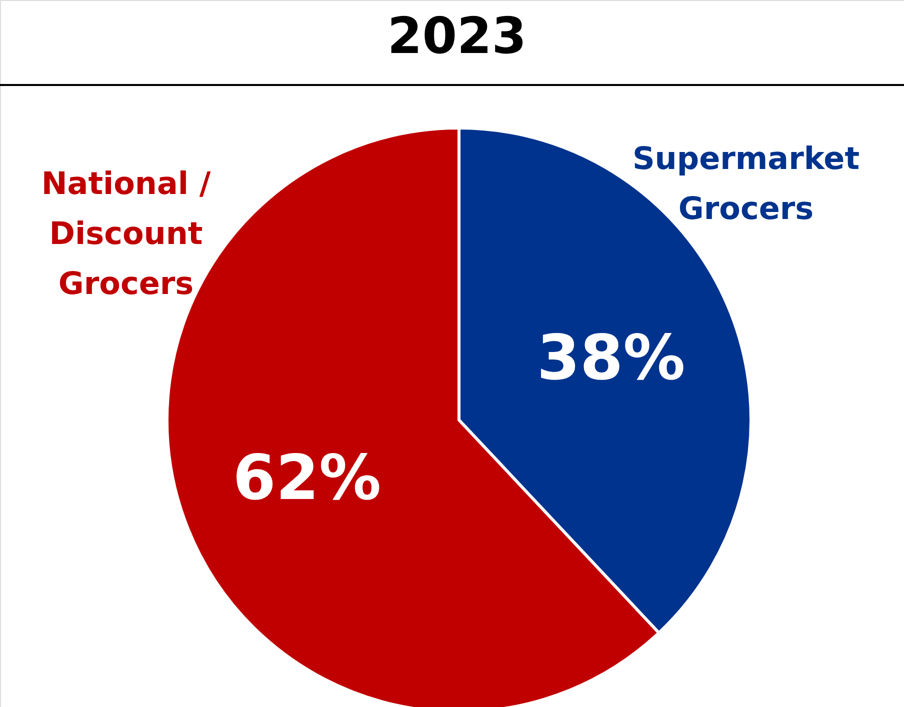  I want to click on slice-label: Supermarket Grocers, so click(746, 184).